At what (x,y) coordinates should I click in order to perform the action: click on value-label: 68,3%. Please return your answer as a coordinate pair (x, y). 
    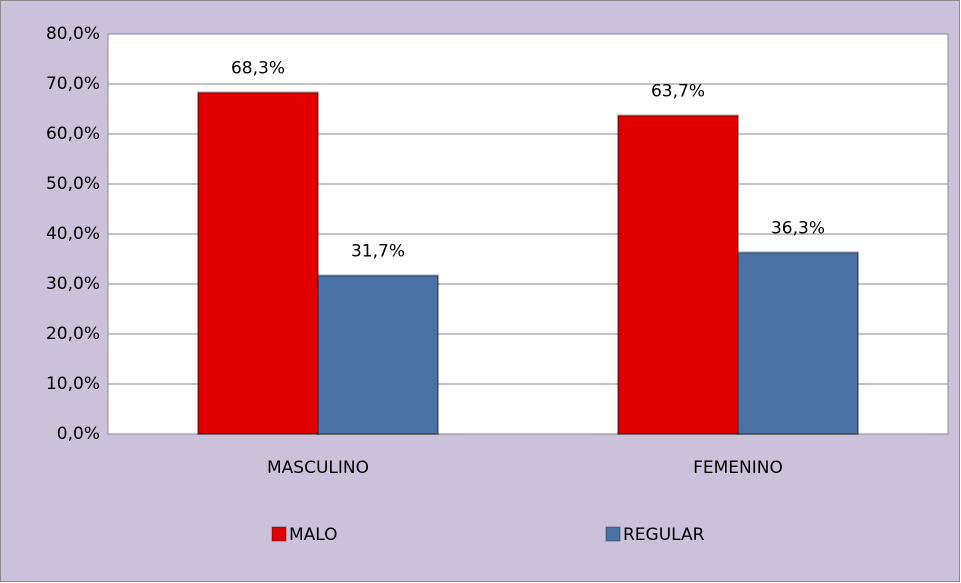
    Looking at the image, I should click on (258, 69).